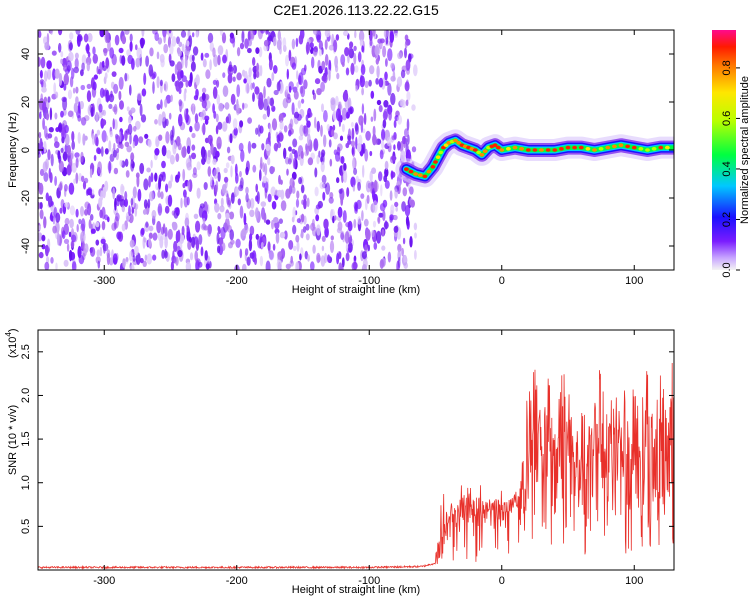  I want to click on colorbar-ticks: 0.0 0.2 0.4 0.6 0.8, so click(730, 169).